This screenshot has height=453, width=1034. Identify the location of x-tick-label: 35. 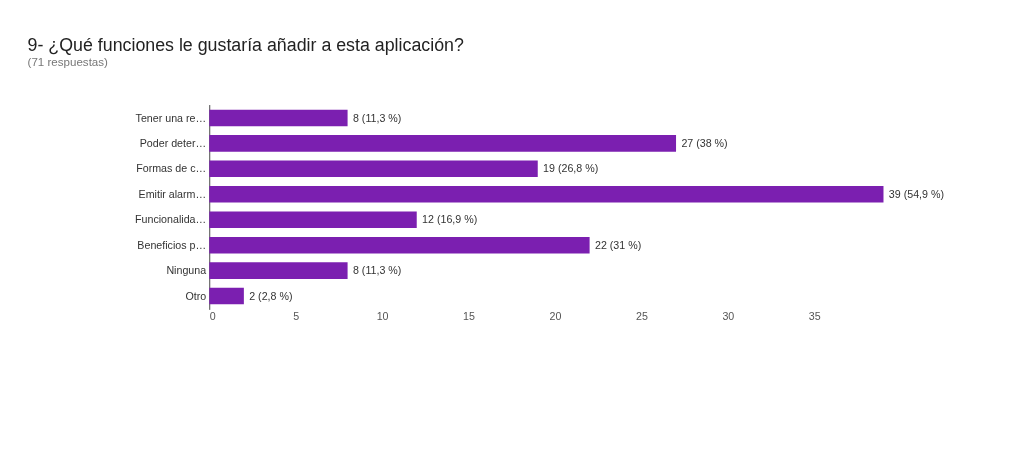
(814, 315).